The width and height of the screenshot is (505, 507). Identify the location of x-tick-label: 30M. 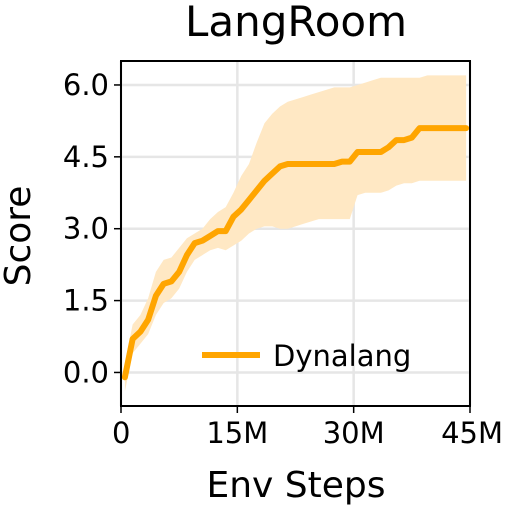
(354, 433).